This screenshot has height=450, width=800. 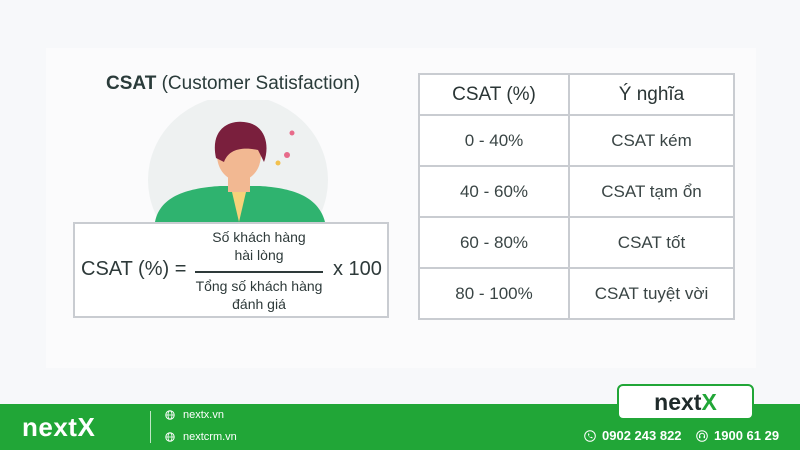 I want to click on numerator-line-2: hài lòng, so click(x=259, y=255).